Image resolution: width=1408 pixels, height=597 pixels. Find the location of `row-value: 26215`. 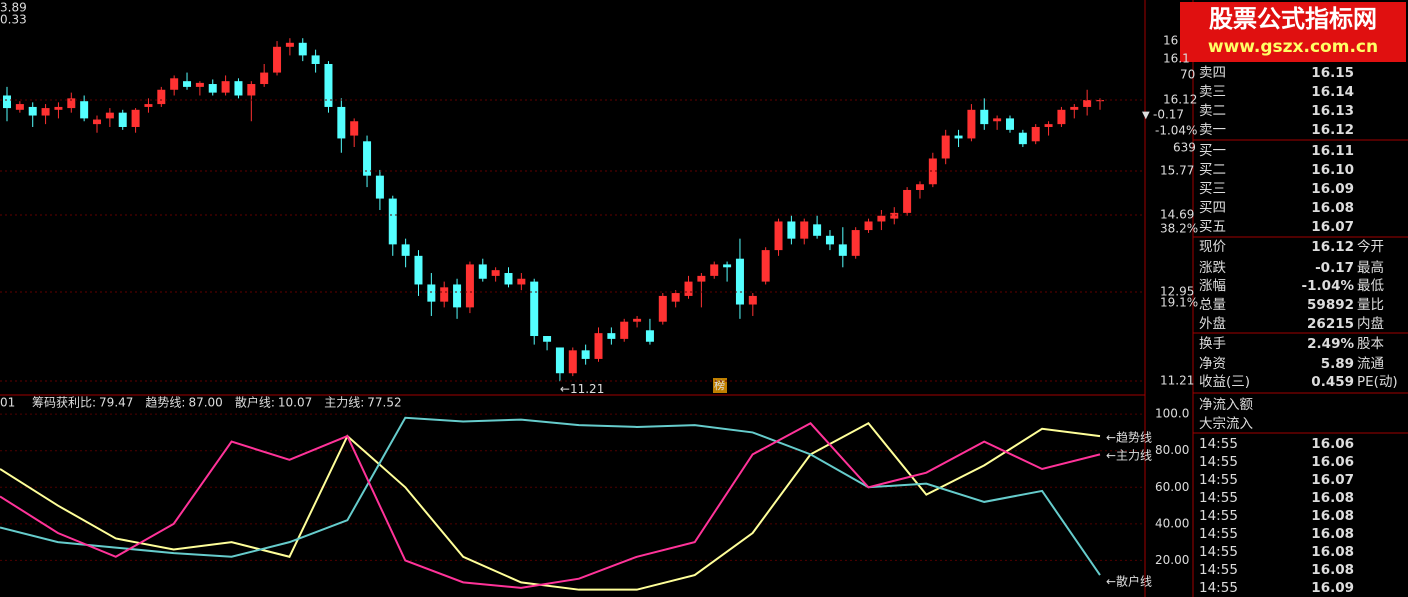

row-value: 26215 is located at coordinates (1330, 324).